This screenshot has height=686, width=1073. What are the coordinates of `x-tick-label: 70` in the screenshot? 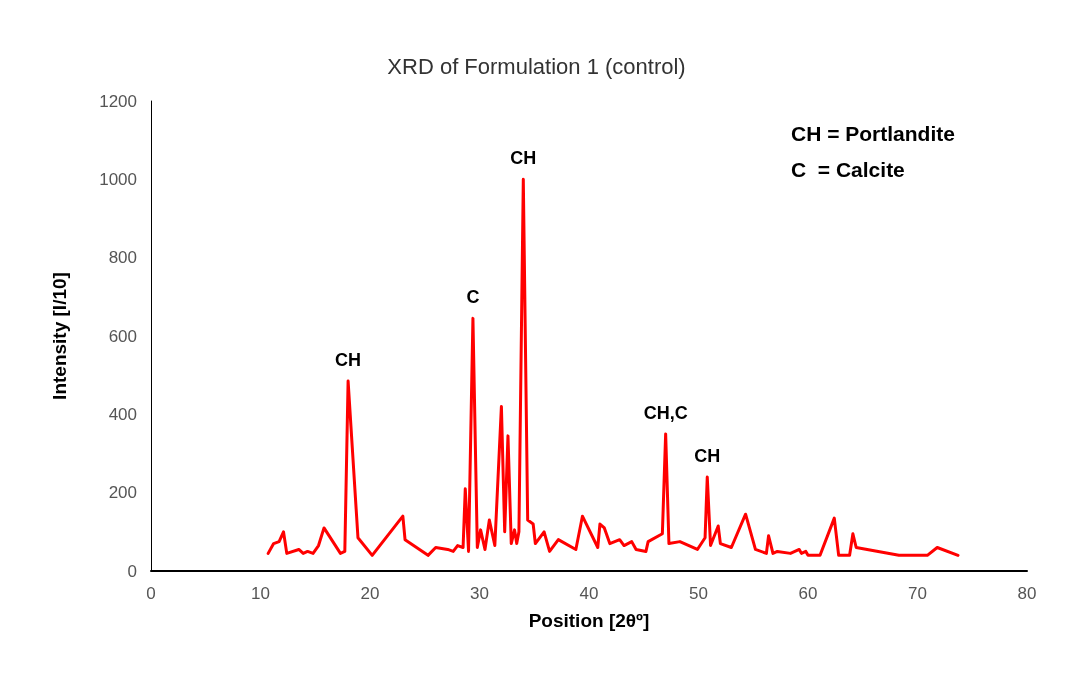 It's located at (917, 593).